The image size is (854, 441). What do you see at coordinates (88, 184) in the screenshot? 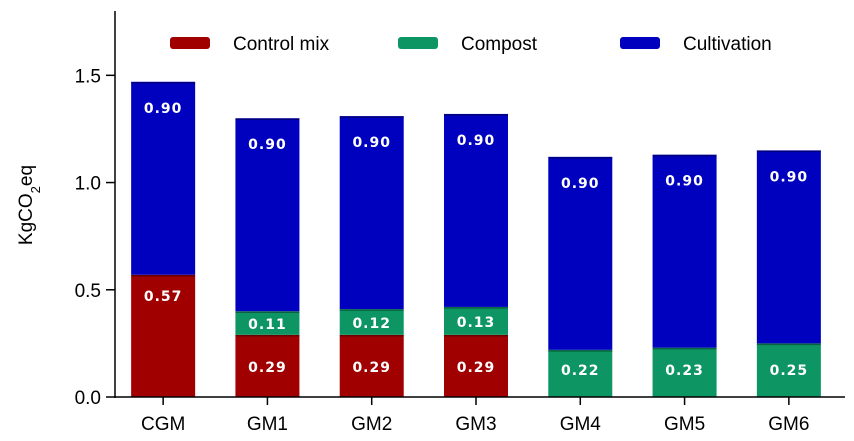
I see `y-tick-label-1.0: 1.0` at bounding box center [88, 184].